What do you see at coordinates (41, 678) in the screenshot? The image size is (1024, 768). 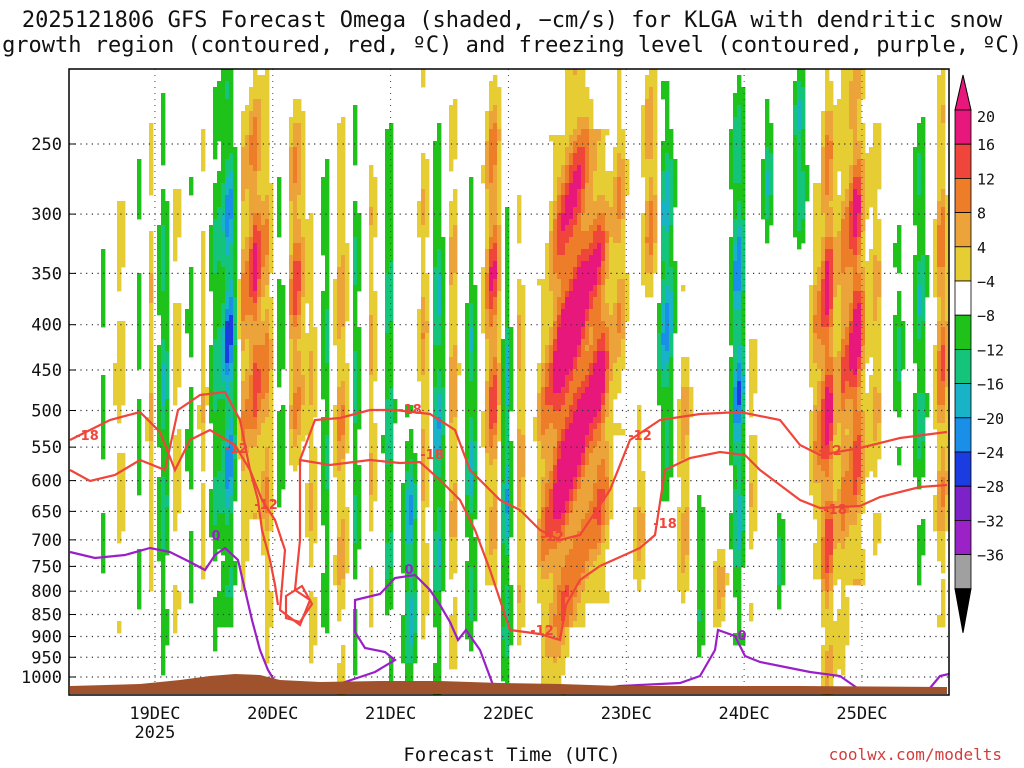 I see `y-tick-label: 1000` at bounding box center [41, 678].